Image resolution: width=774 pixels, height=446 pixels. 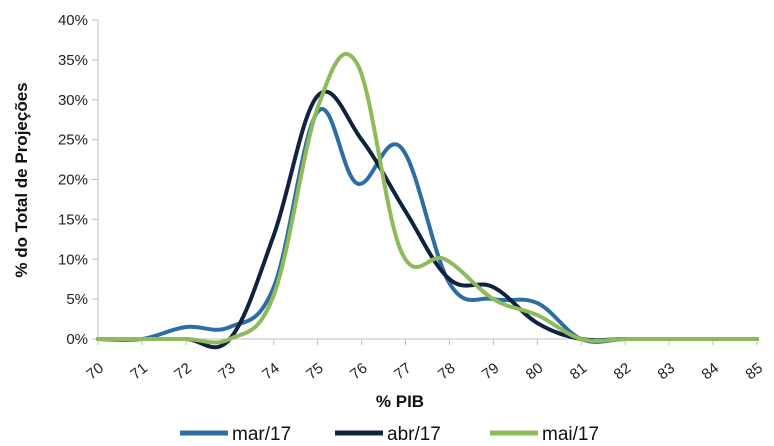 I want to click on x-tick-label: 84, so click(x=710, y=372).